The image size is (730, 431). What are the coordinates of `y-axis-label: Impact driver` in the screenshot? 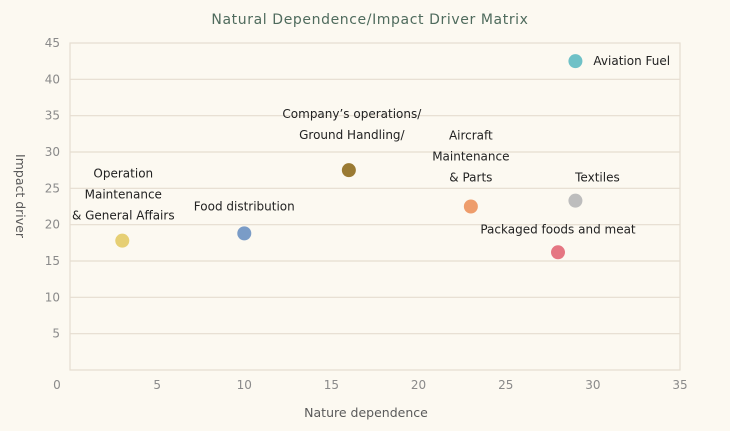 It's located at (20, 196).